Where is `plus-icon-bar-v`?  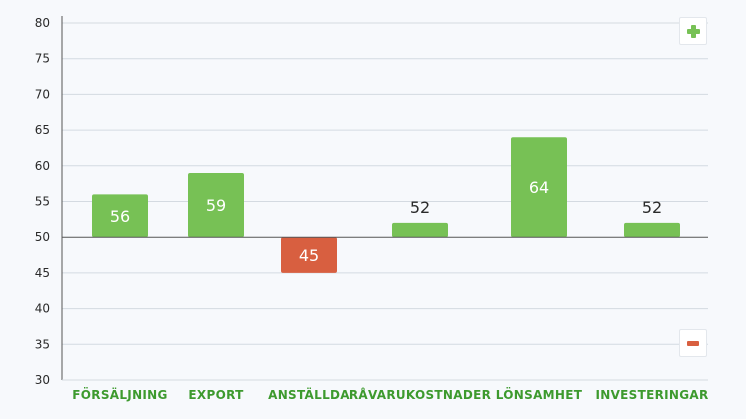 plus-icon-bar-v is located at coordinates (693, 31).